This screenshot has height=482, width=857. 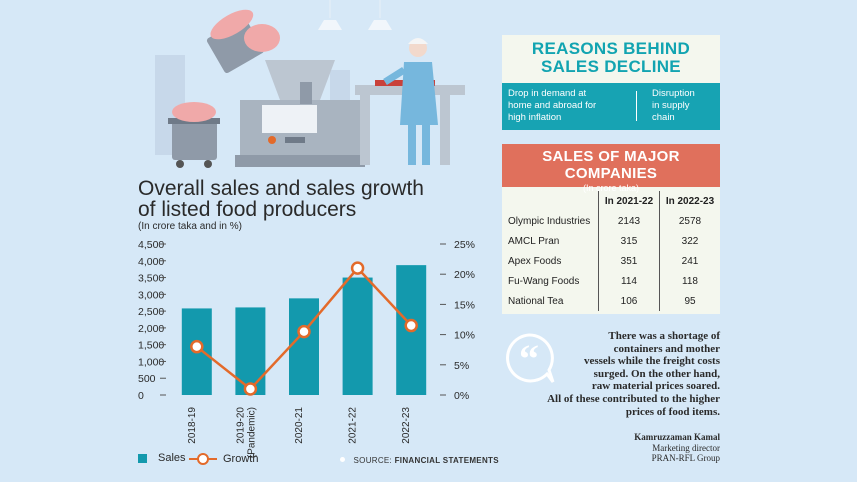 I want to click on companies-title: SALES OF MAJOR COMPANIES, so click(x=611, y=165).